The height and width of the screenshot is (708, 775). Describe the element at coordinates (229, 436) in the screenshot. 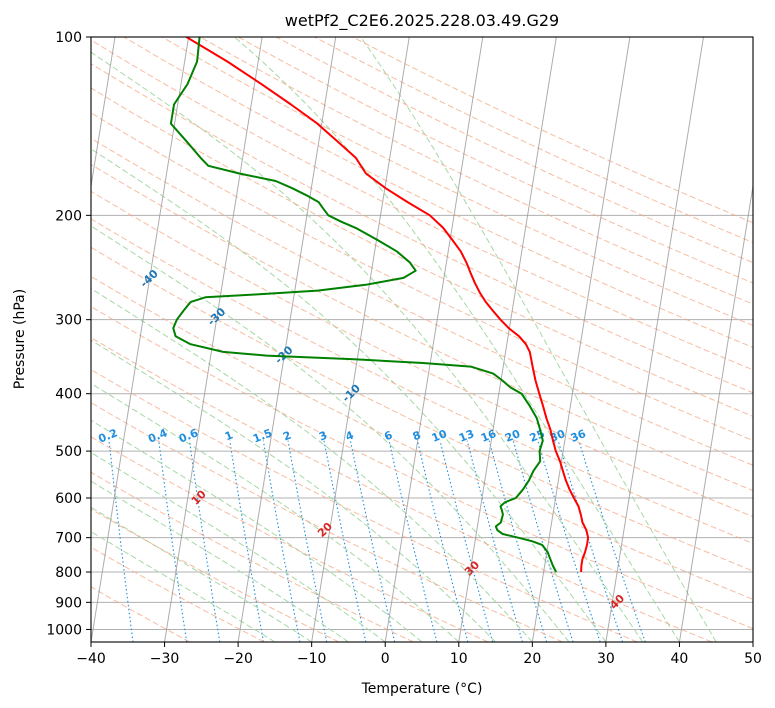

I see `mixing-ratio-label: 1` at that location.